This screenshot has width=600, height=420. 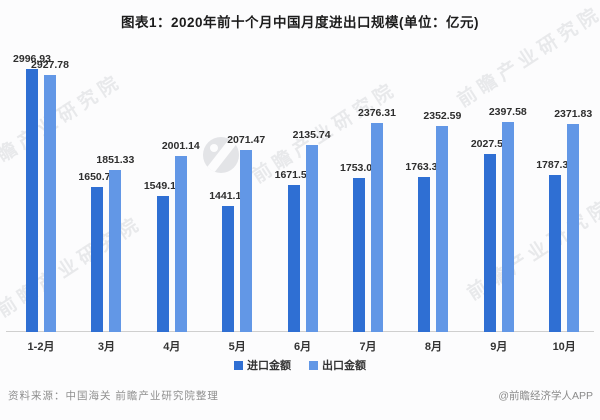 I want to click on x-axis-label: 7月, so click(x=368, y=347).